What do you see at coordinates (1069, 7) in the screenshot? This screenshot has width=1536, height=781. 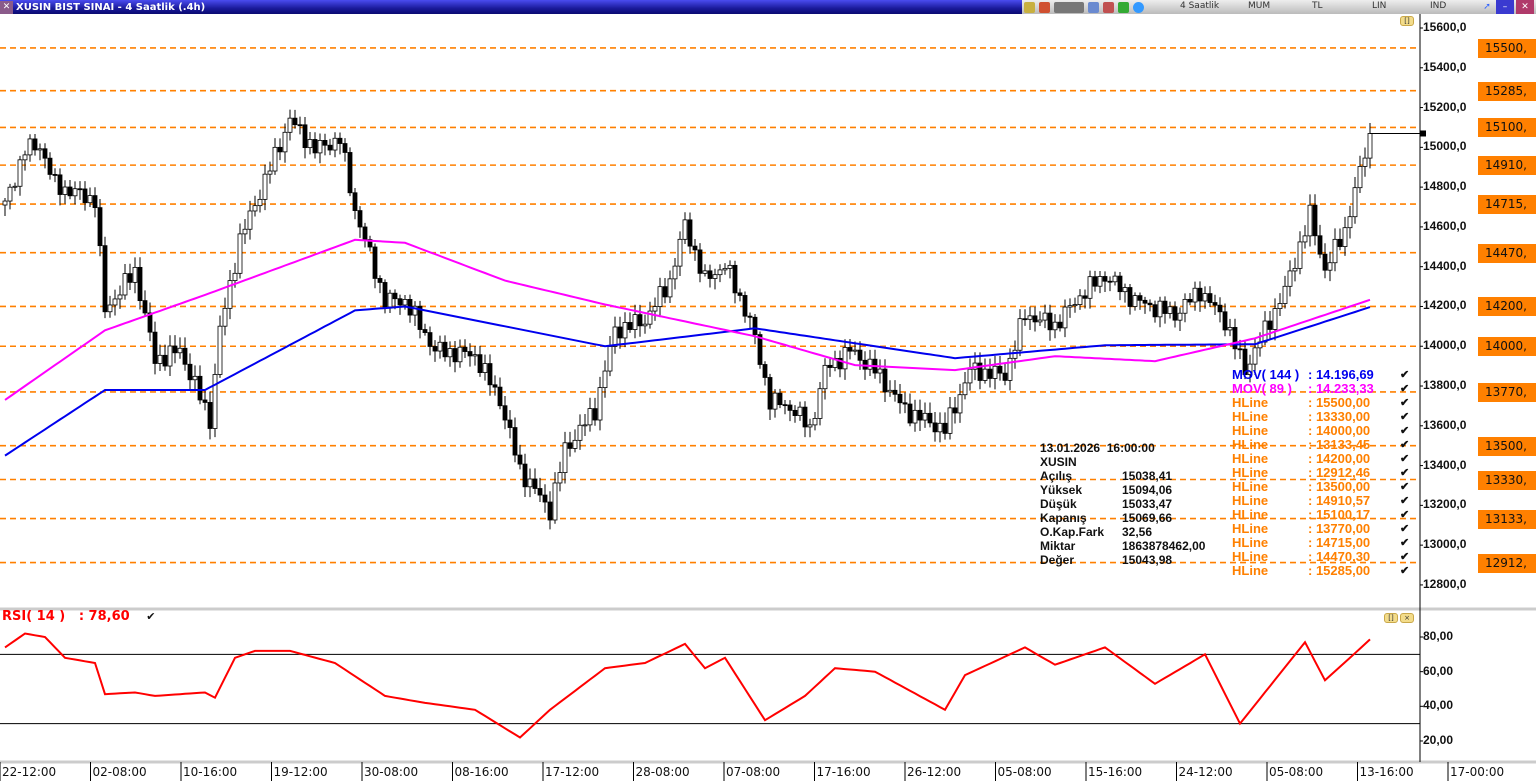 I see `forward-icon` at bounding box center [1069, 7].